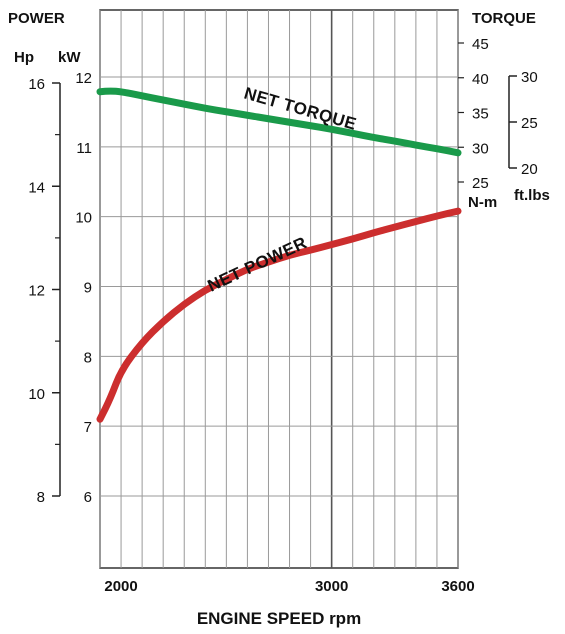 Image resolution: width=565 pixels, height=634 pixels. Describe the element at coordinates (83, 218) in the screenshot. I see `kw-tick-label: 10` at that location.